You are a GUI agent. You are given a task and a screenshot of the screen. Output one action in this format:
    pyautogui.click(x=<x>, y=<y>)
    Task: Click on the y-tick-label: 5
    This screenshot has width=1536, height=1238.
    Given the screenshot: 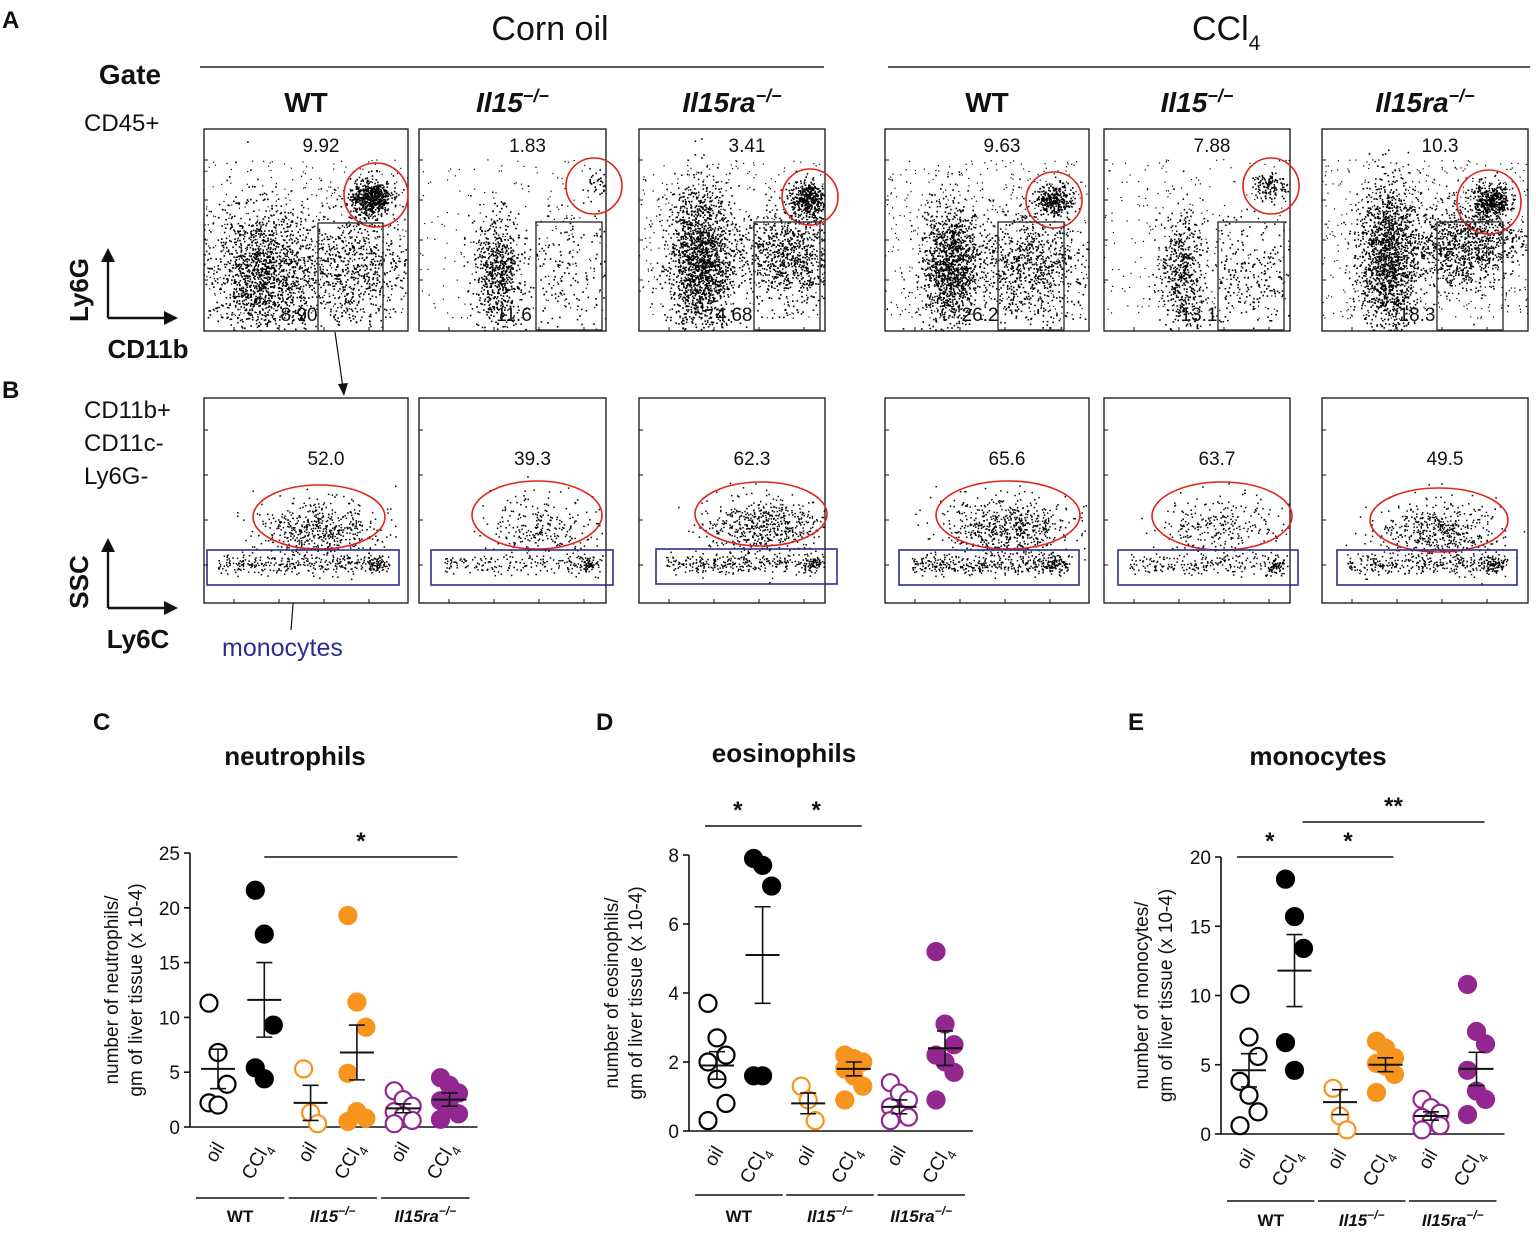 What is the action you would take?
    pyautogui.click(x=174, y=1073)
    